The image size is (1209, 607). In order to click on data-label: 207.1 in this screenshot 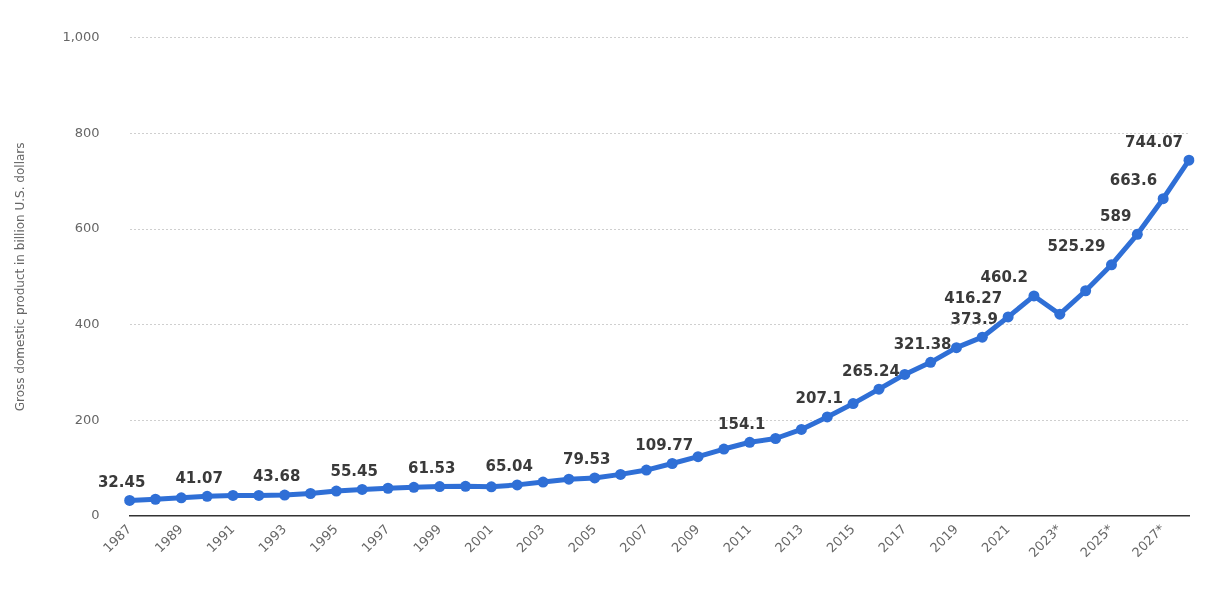, I will do `click(819, 398)`.